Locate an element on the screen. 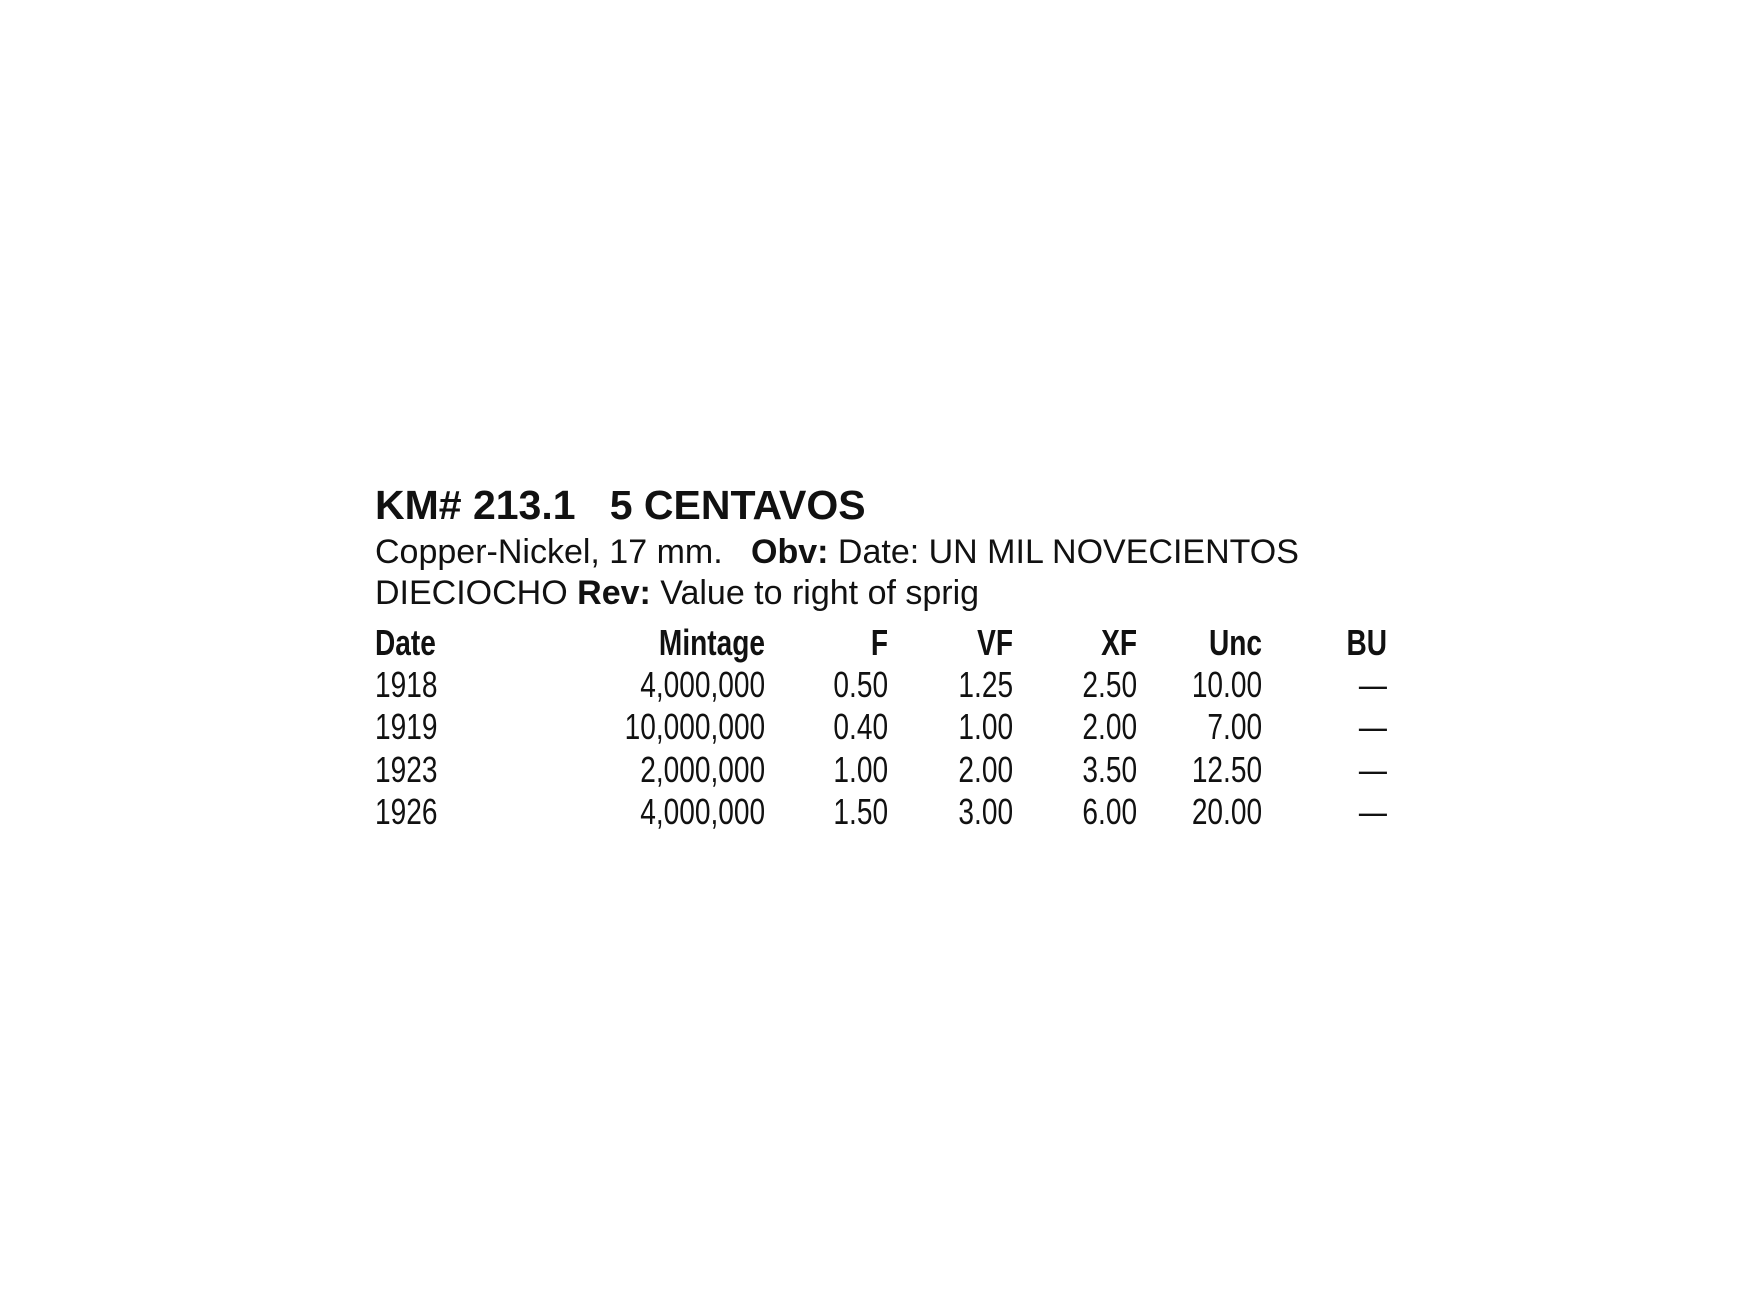 Image resolution: width=1750 pixels, height=1300 pixels. table-row: 1918 4,000,000 0.50 1.25 2.50 10.00 — is located at coordinates (875, 685).